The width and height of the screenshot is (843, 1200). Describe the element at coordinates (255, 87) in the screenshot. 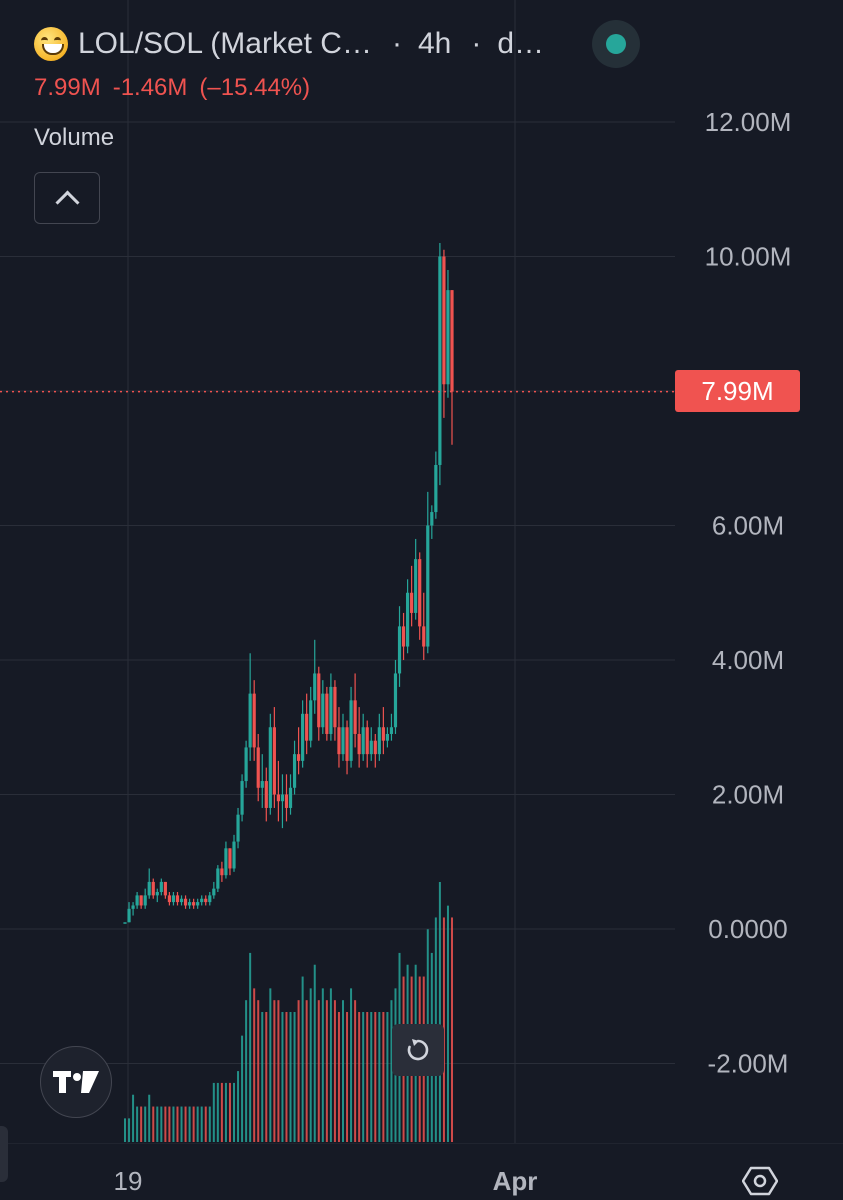

I see `change-percent: (–15.44%)` at that location.